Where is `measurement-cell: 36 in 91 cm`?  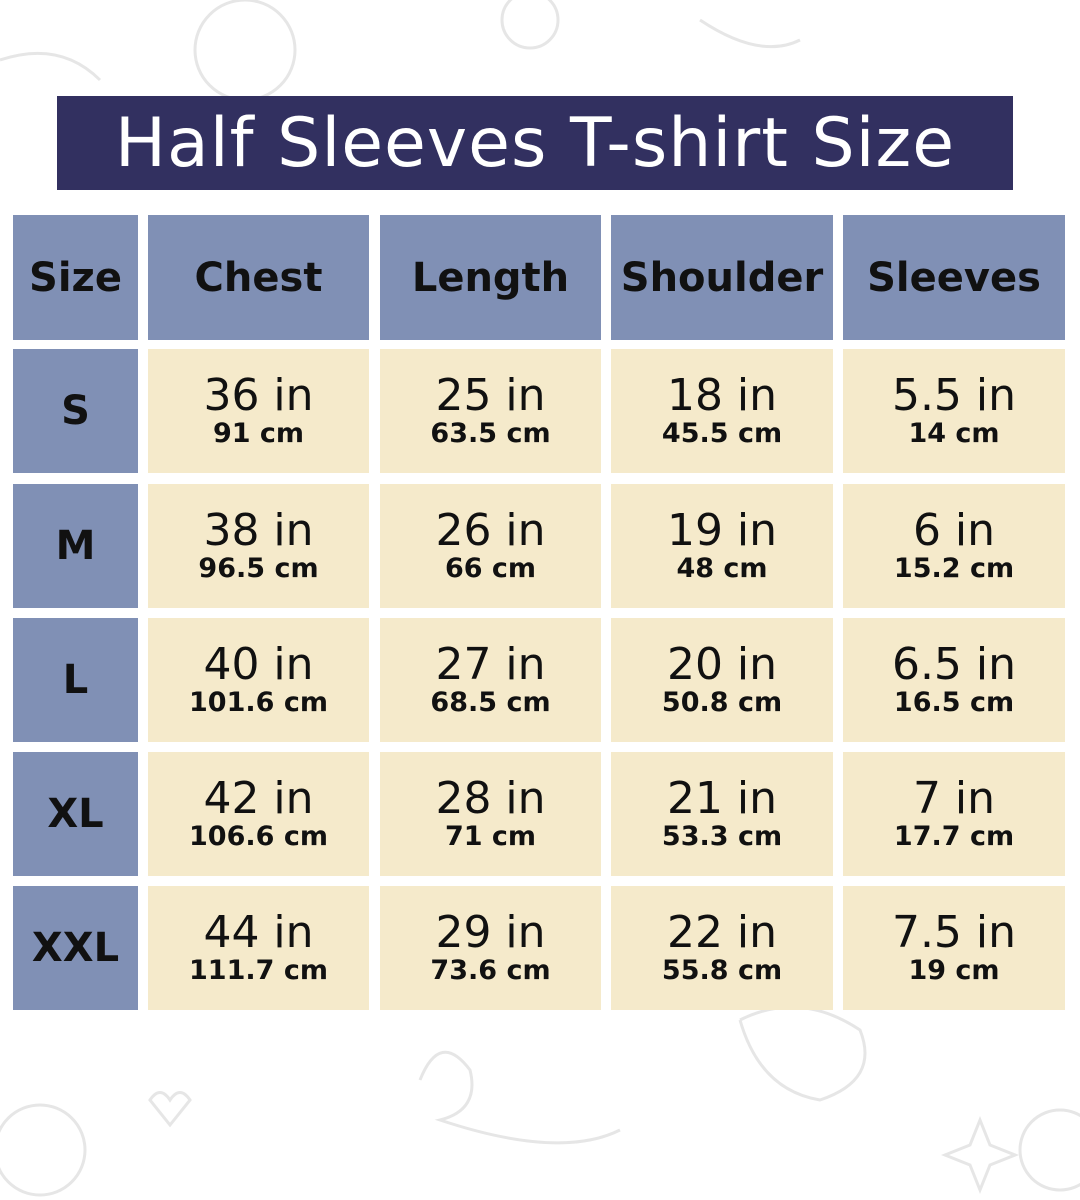
measurement-cell: 36 in 91 cm is located at coordinates (258, 411).